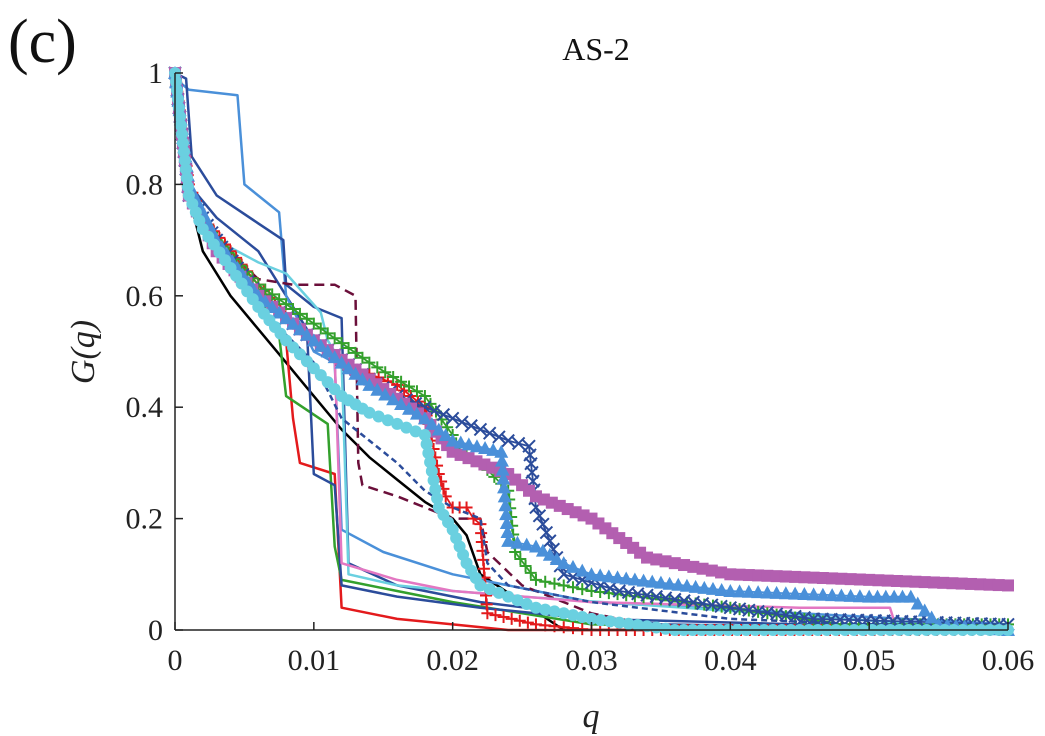 This screenshot has height=736, width=1045. I want to click on x-tick-label: 0.01, so click(314, 660).